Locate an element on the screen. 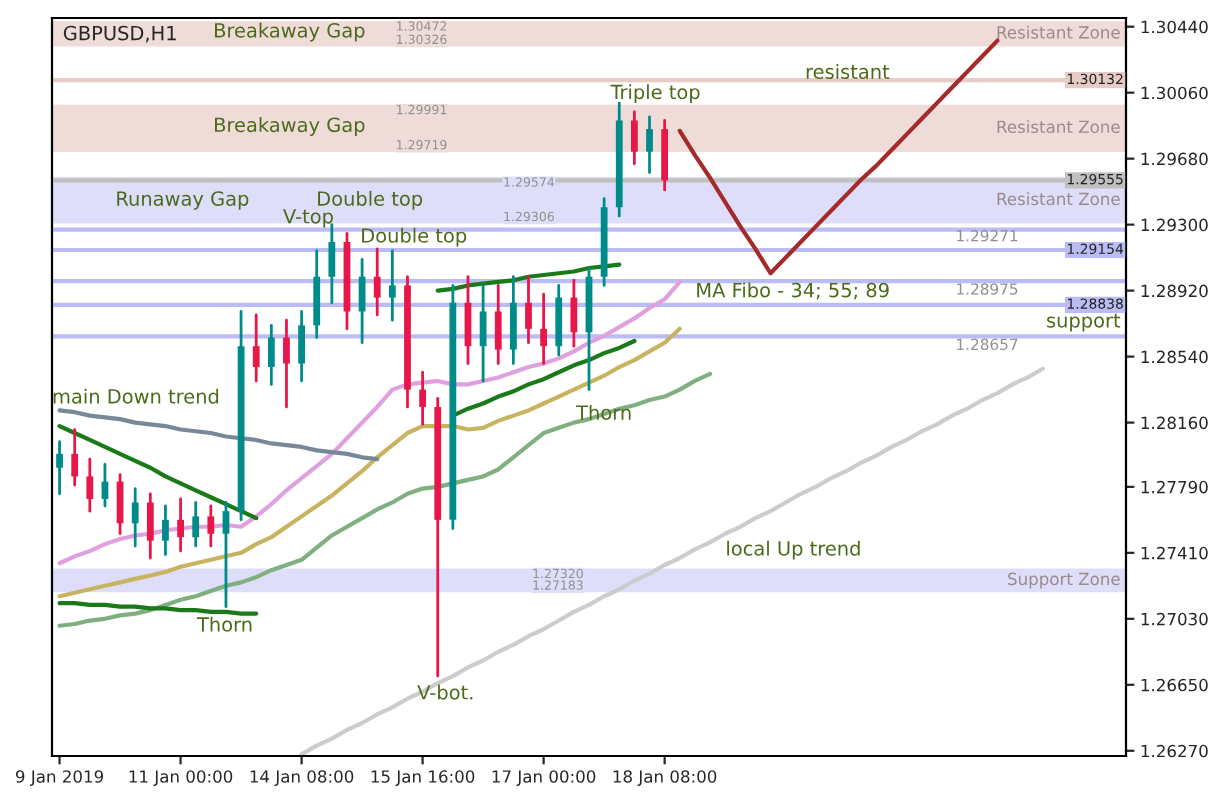 The width and height of the screenshot is (1220, 800). annotation: Triple top is located at coordinates (655, 94).